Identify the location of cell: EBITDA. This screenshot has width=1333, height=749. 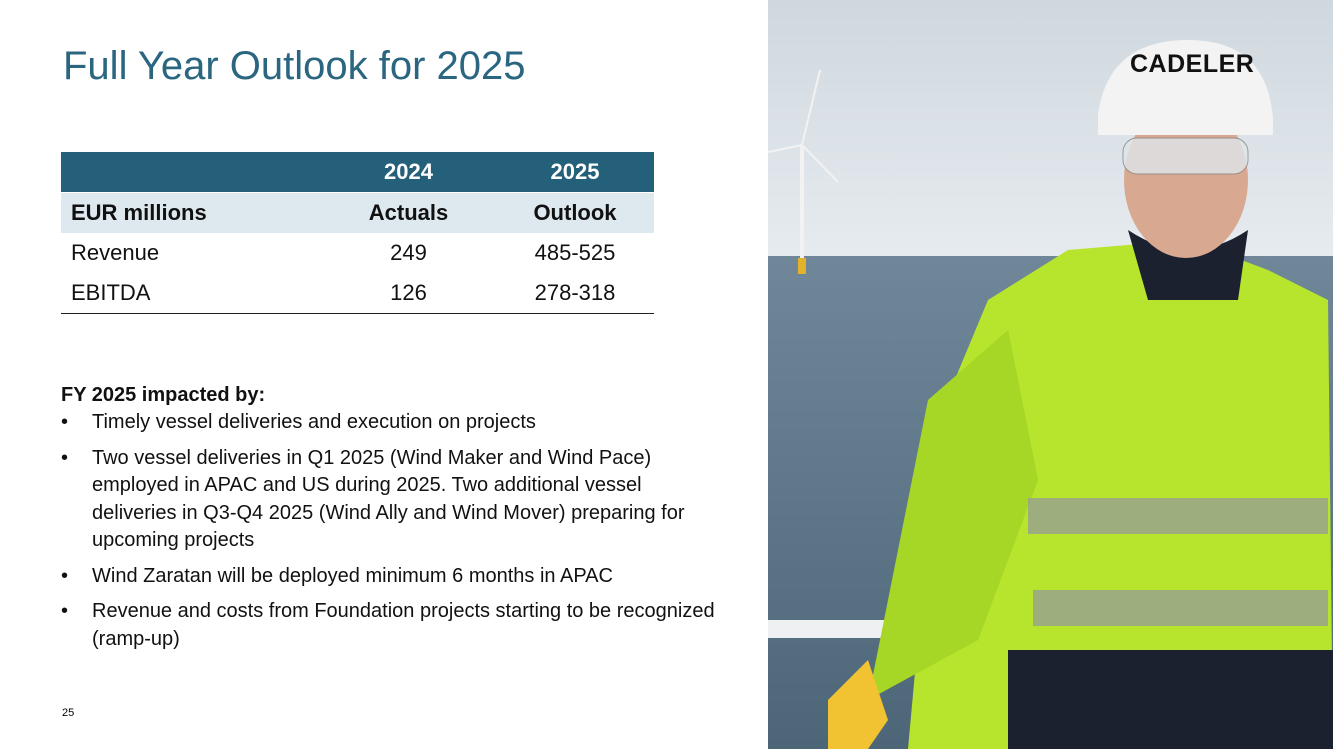
(191, 293).